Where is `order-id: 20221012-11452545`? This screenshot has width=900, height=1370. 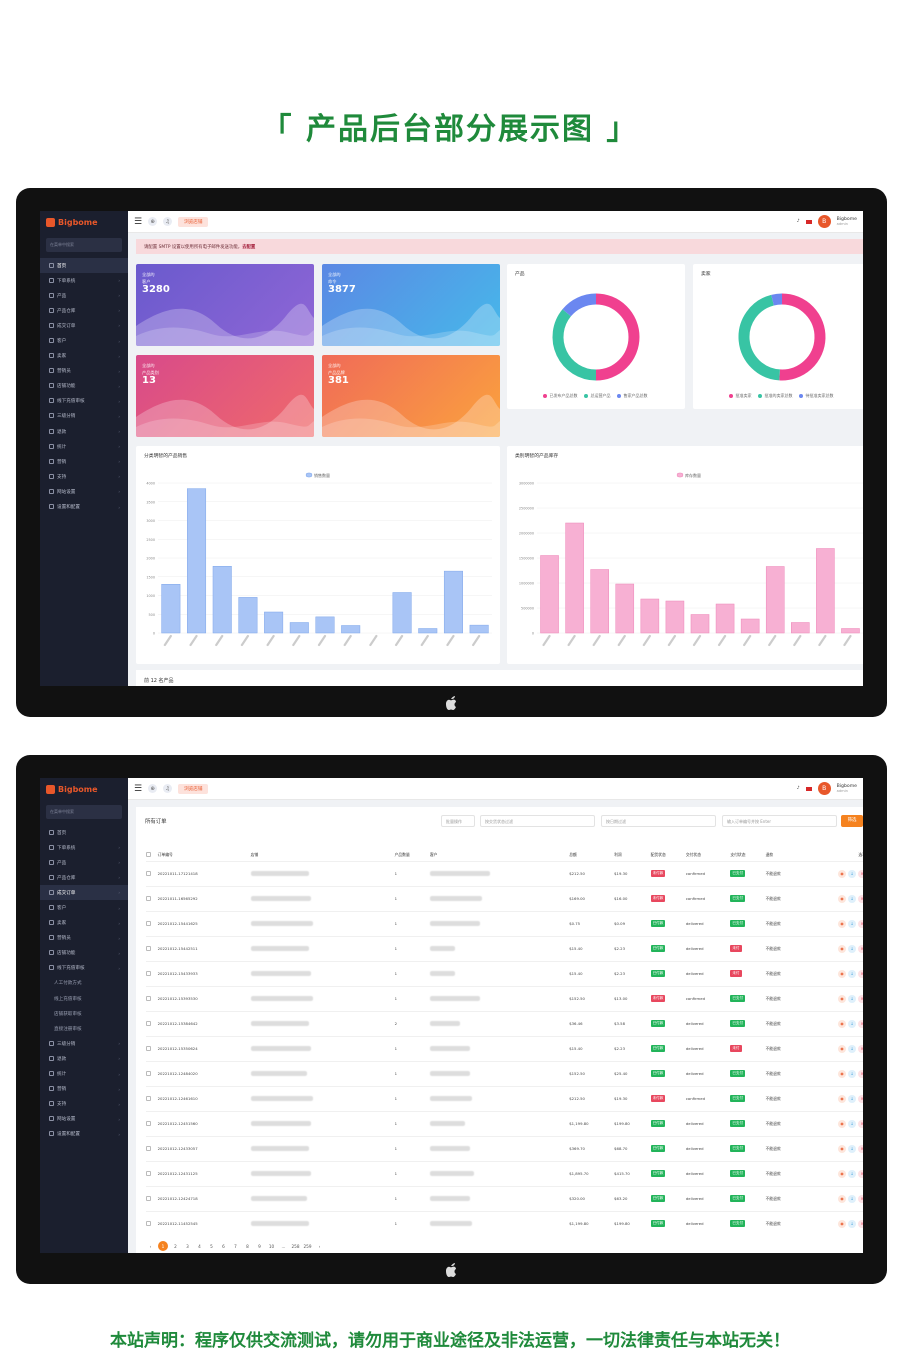 order-id: 20221012-11452545 is located at coordinates (204, 1223).